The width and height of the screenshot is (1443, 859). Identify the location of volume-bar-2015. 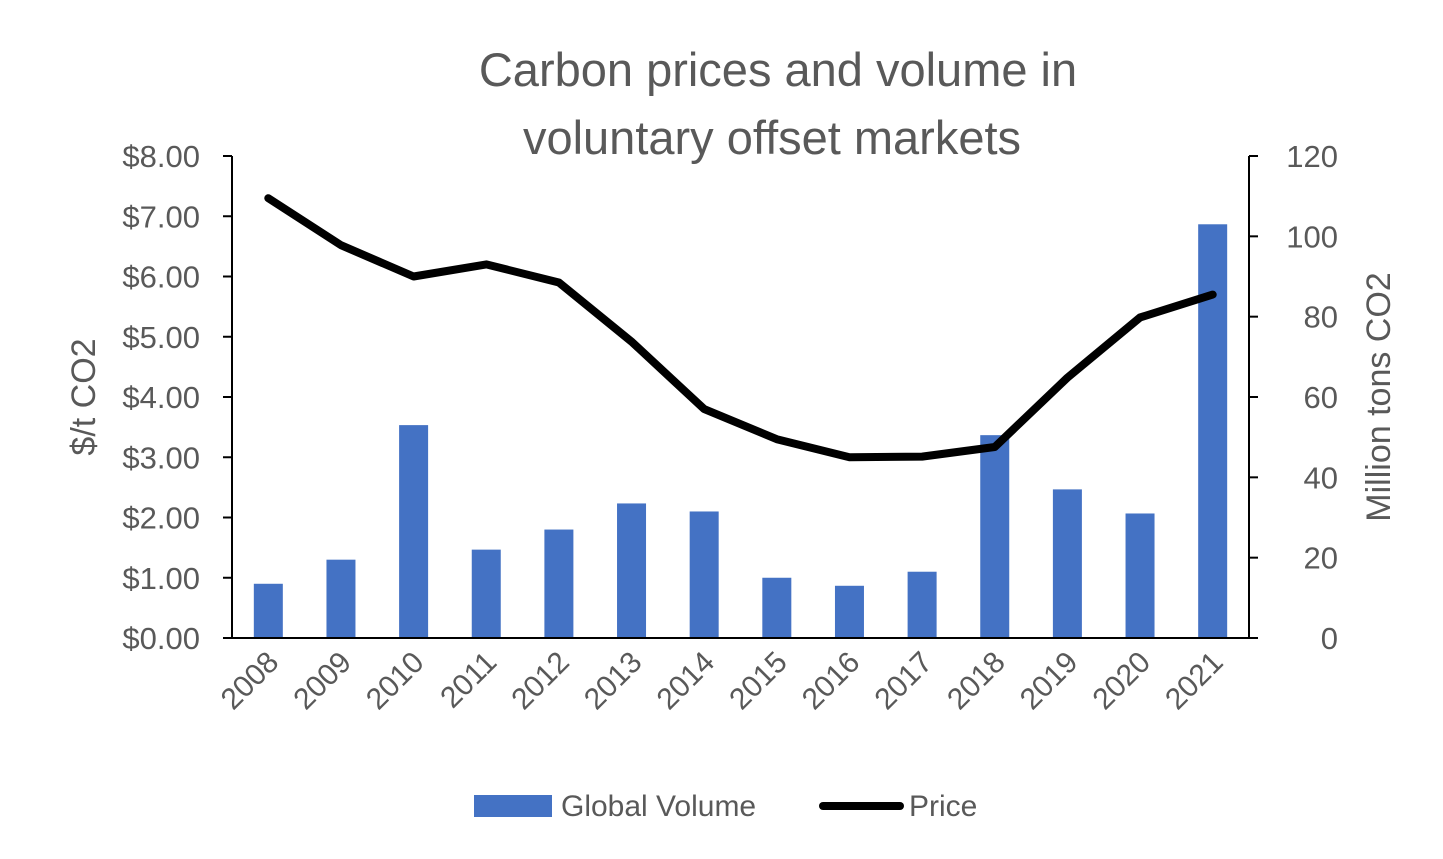
(777, 607).